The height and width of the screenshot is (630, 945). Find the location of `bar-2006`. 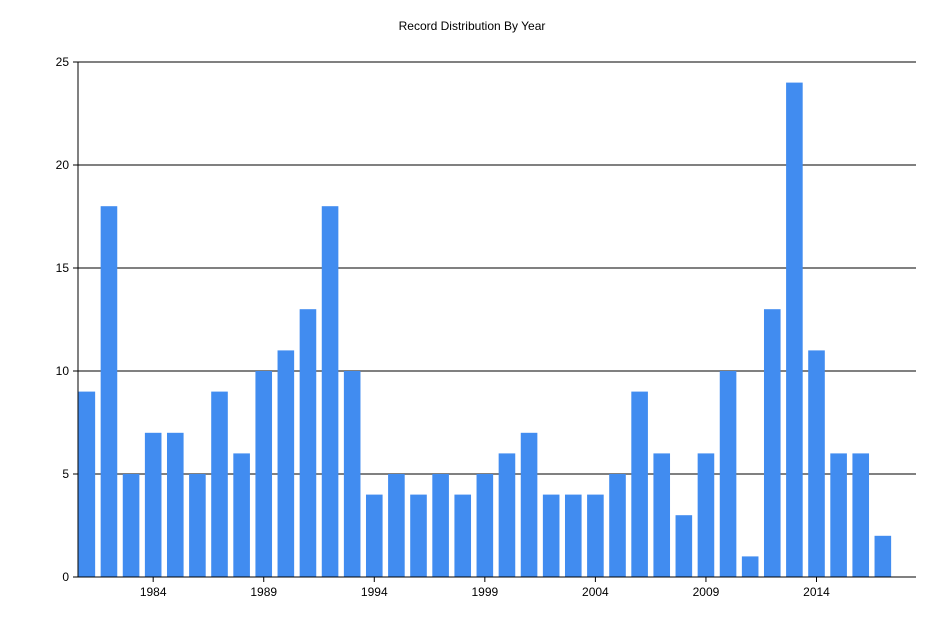

bar-2006 is located at coordinates (639, 484).